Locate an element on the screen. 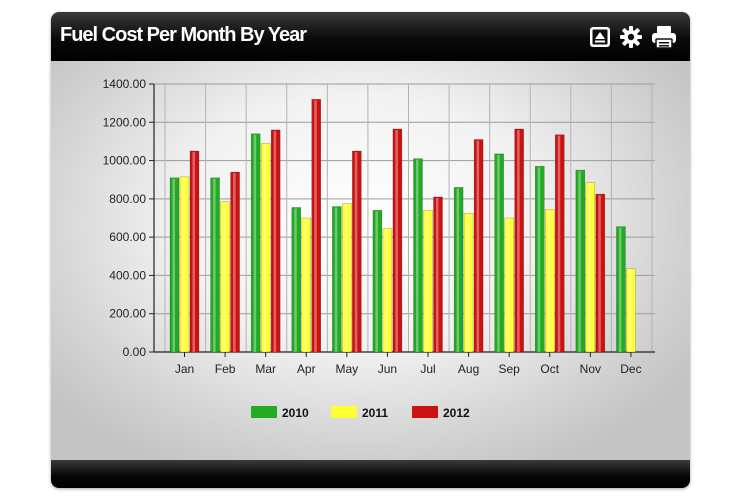  y-tick-label: 800.00 is located at coordinates (127, 199).